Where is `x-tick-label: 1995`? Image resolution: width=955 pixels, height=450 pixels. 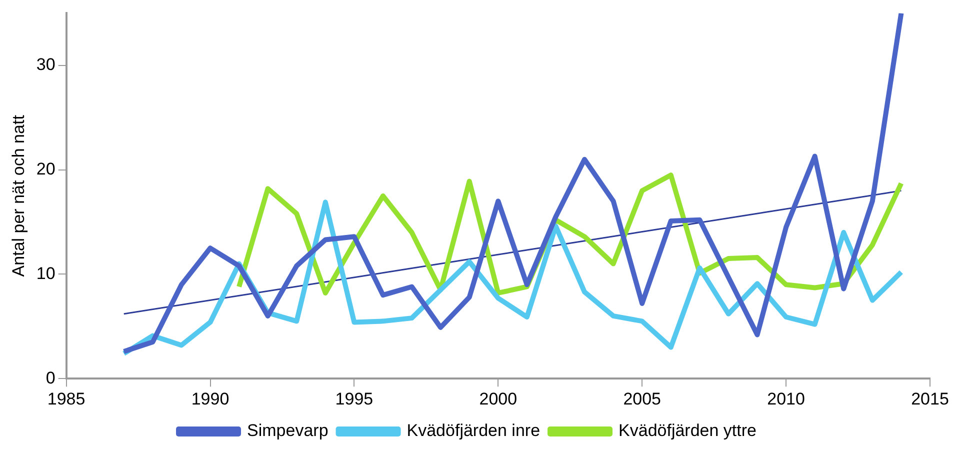 x-tick-label: 1995 is located at coordinates (354, 398).